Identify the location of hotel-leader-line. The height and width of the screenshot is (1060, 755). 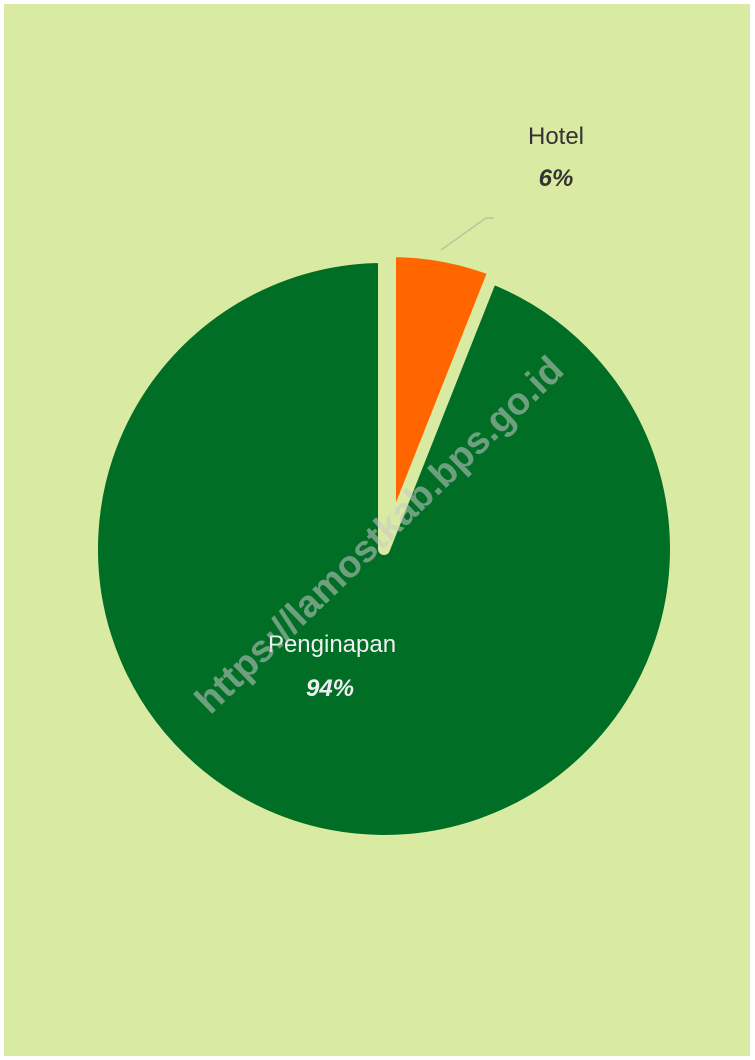
(467, 234).